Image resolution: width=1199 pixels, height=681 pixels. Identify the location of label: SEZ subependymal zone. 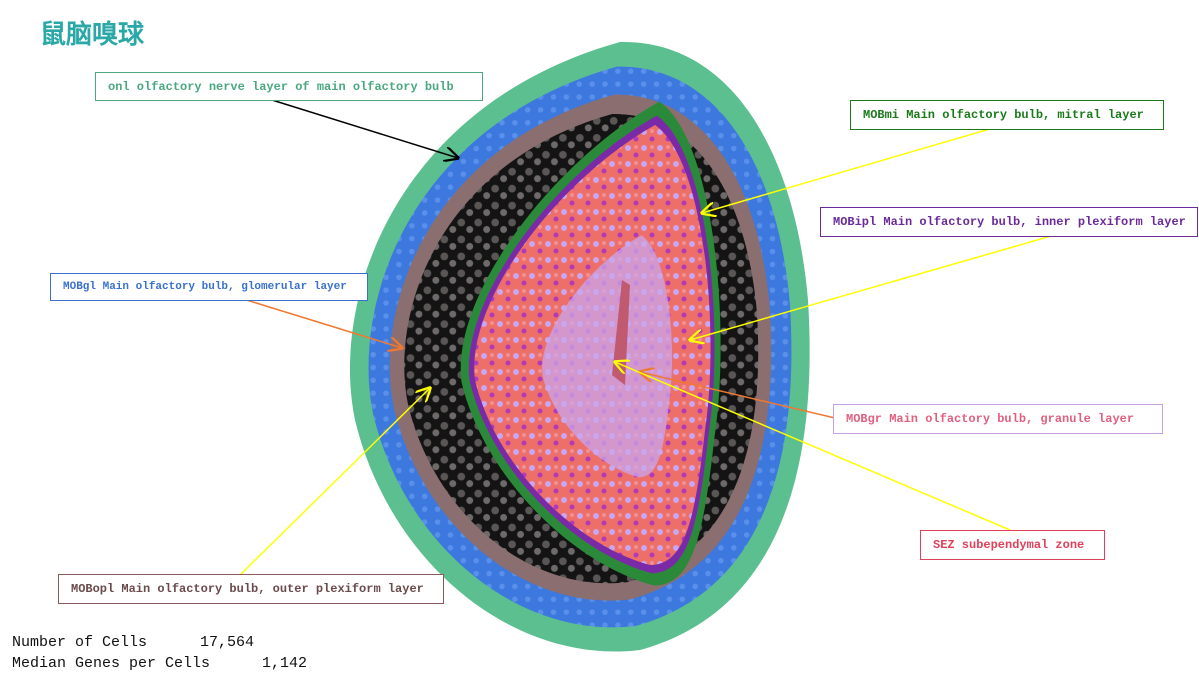
(1012, 545).